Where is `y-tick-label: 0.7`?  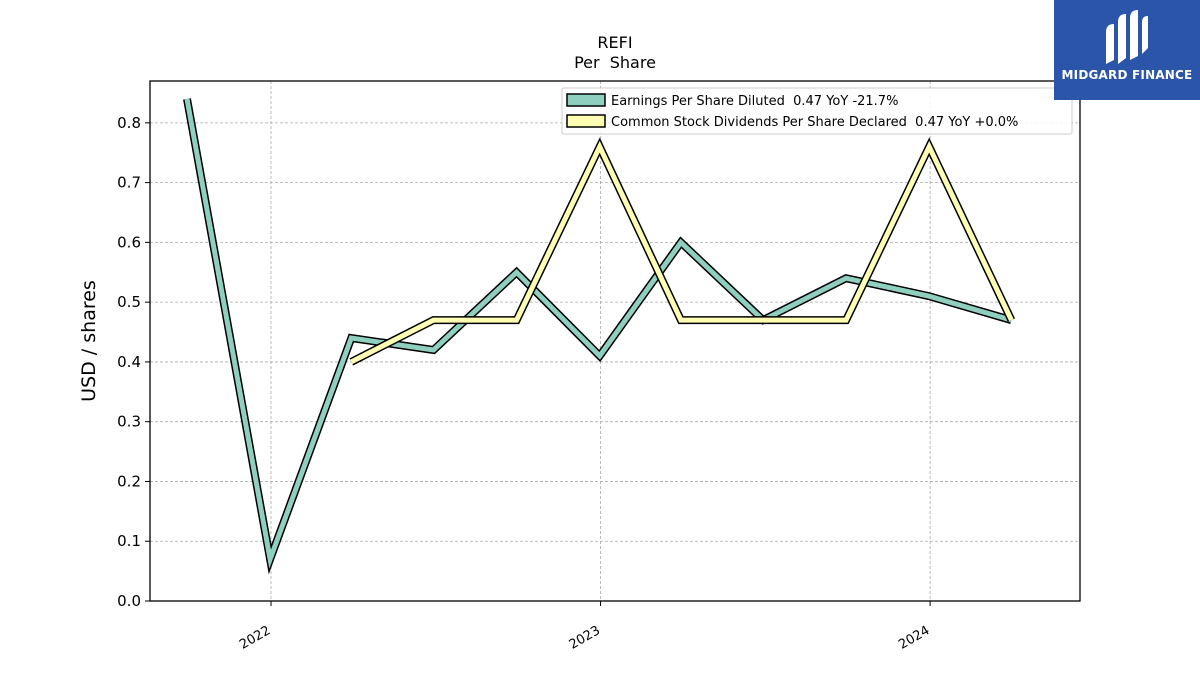 y-tick-label: 0.7 is located at coordinates (129, 183).